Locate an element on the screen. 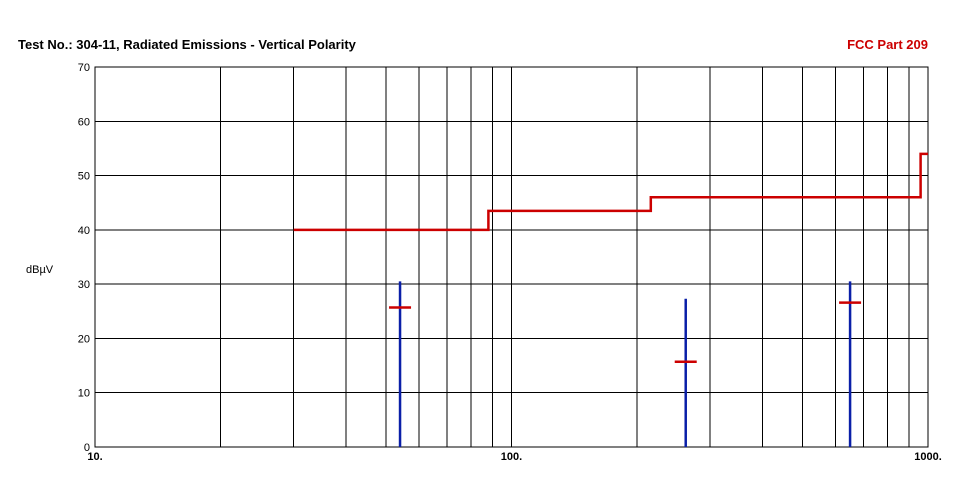 This screenshot has height=478, width=957. y-tick-label: 0 is located at coordinates (87, 448).